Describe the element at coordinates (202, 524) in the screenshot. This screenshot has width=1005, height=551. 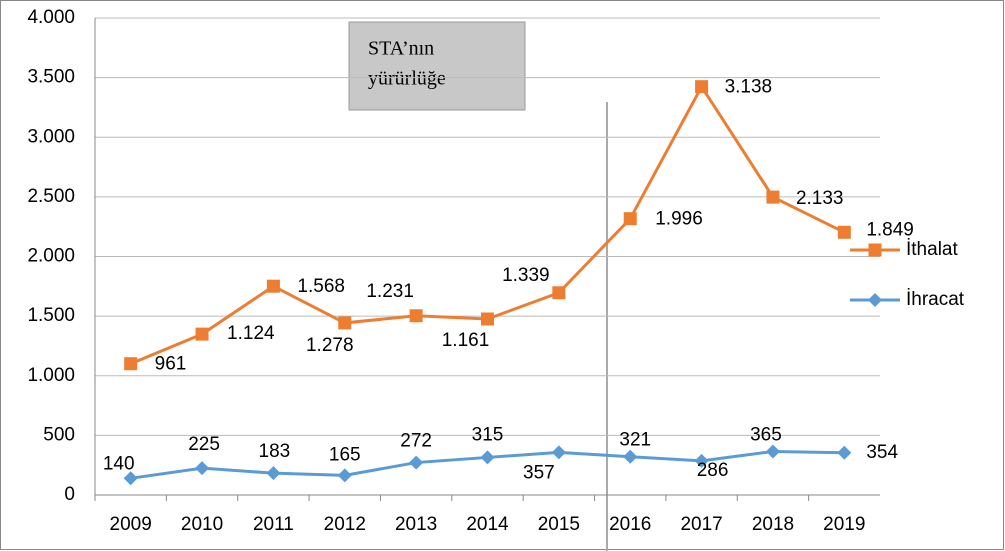
I see `x-tick-label: 2010` at that location.